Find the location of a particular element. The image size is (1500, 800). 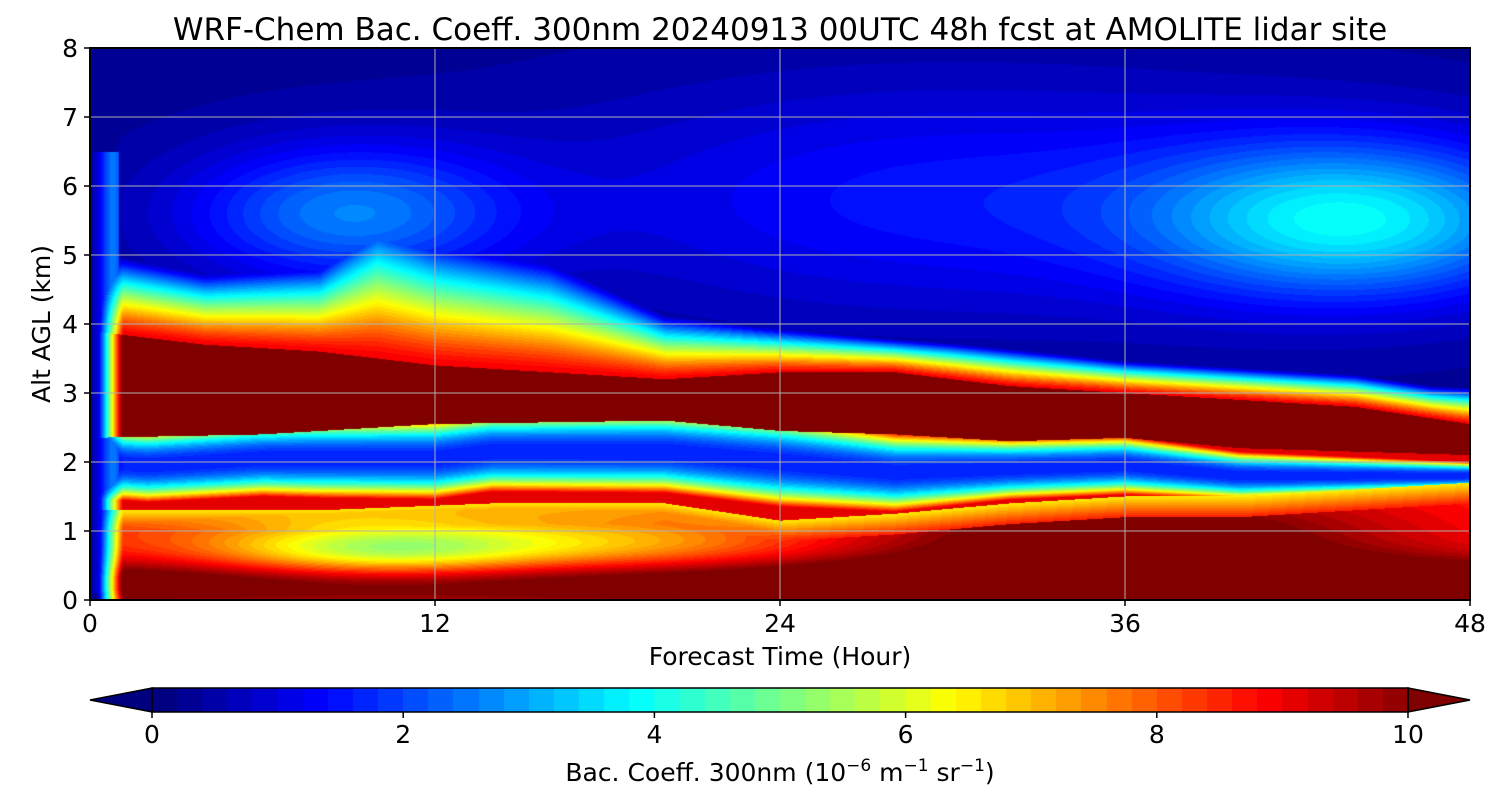

y-tick-label: 2 is located at coordinates (70, 462).